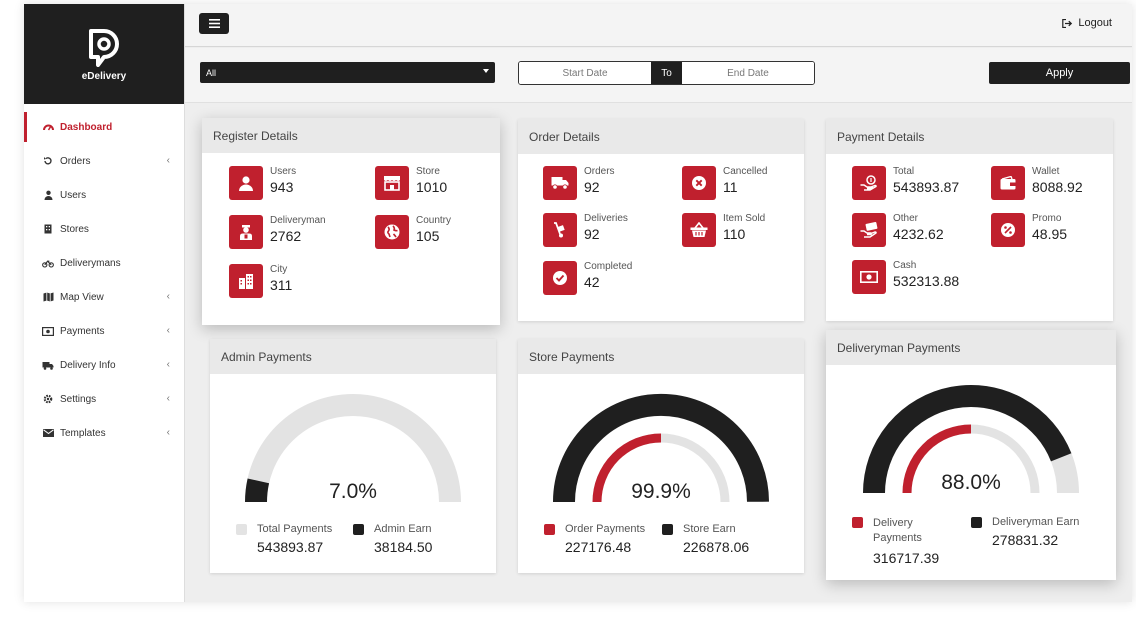 The height and width of the screenshot is (625, 1136). What do you see at coordinates (413, 232) in the screenshot?
I see `stat-country: Country 105` at bounding box center [413, 232].